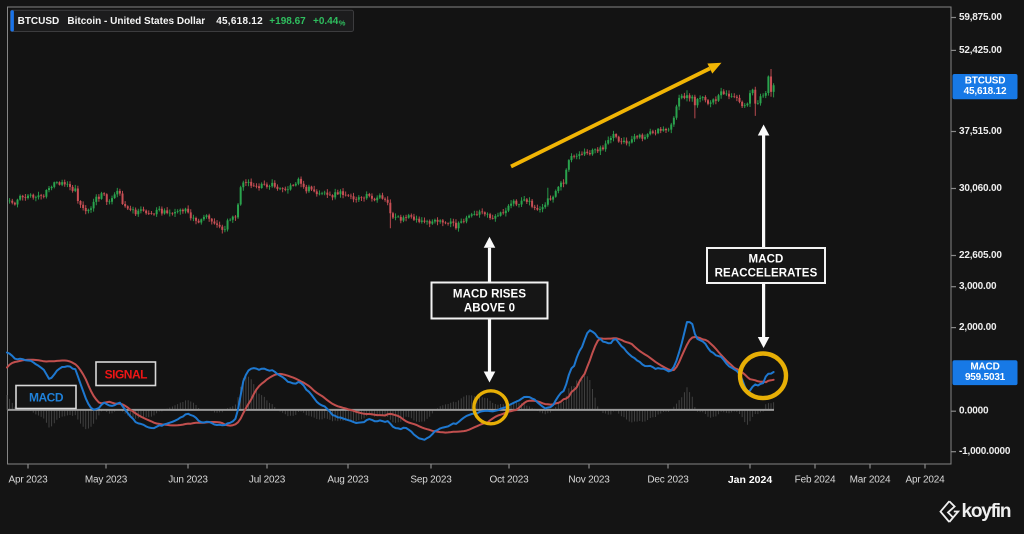  Describe the element at coordinates (126, 374) in the screenshot. I see `svg-text: SIGNAL` at that location.